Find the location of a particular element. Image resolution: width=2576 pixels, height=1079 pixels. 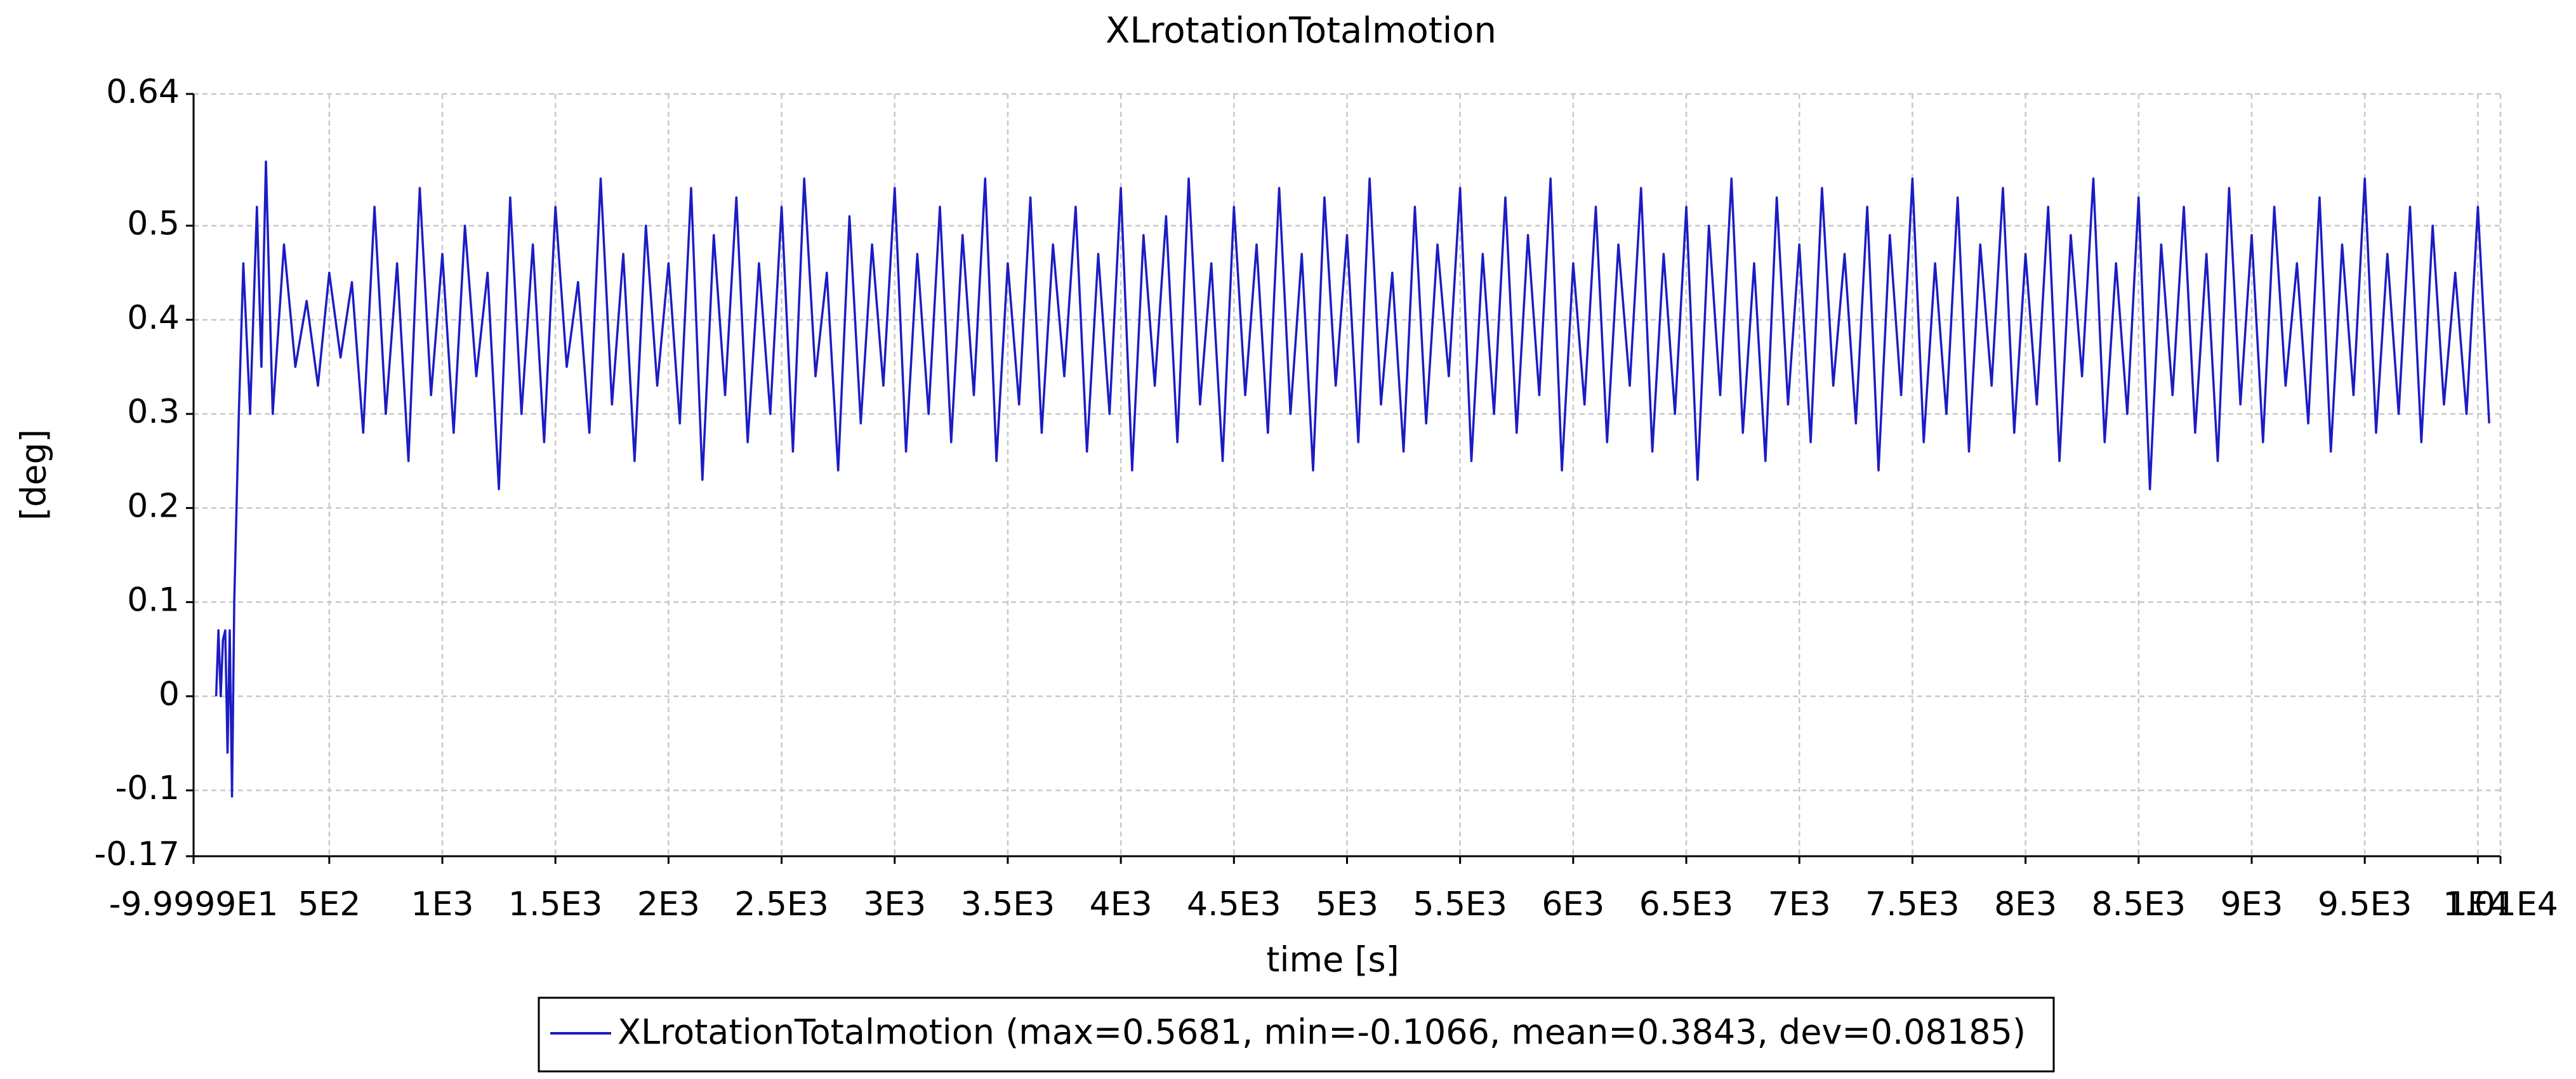

legend-box is located at coordinates (1297, 1035).